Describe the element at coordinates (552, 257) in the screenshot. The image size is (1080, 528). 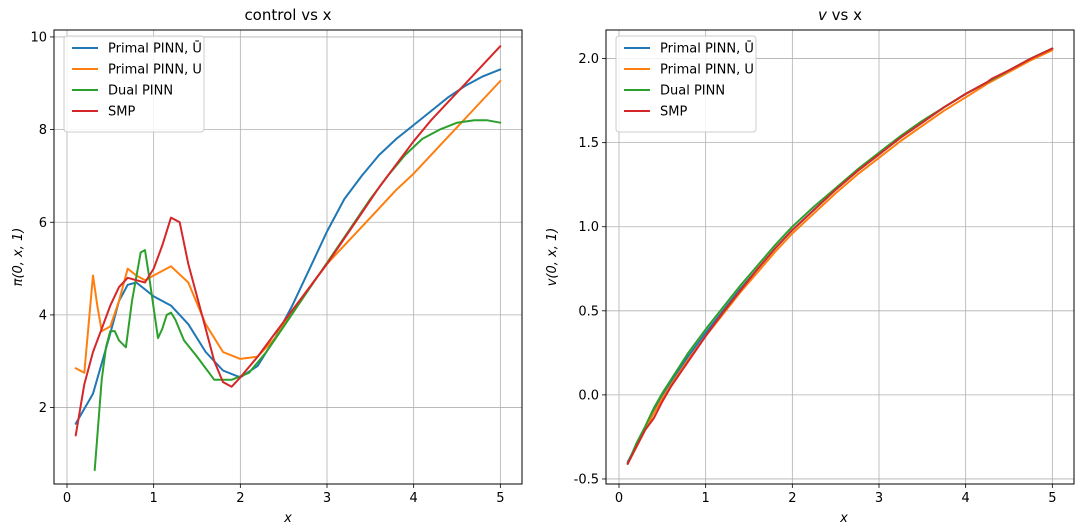
I see `chart-right-y-axis-label: v(0, x, 1)` at that location.